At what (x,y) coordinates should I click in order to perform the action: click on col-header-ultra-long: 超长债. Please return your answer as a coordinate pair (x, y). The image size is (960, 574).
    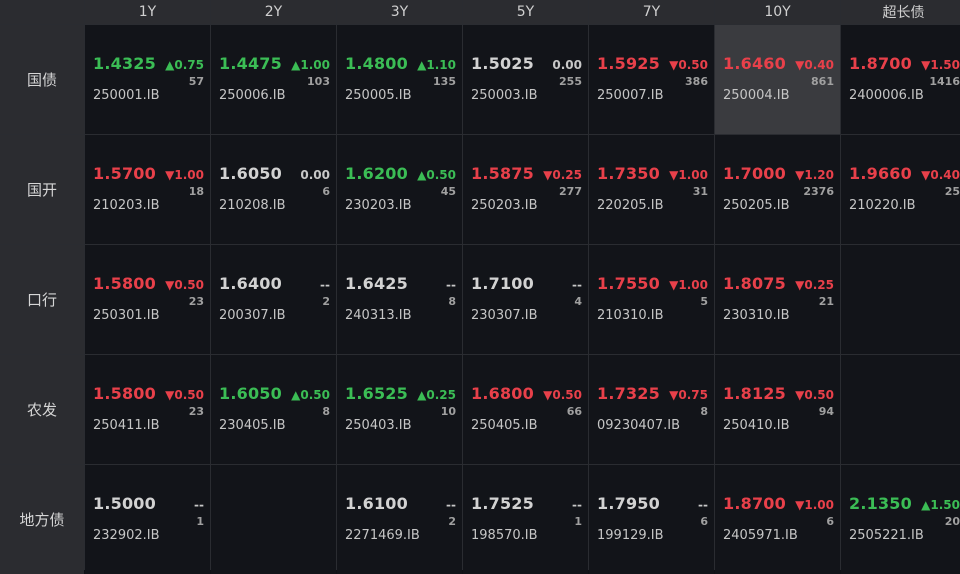
    Looking at the image, I should click on (900, 12).